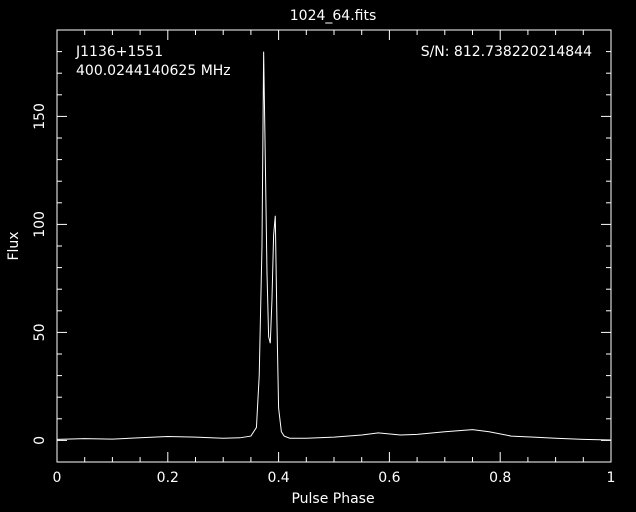 The height and width of the screenshot is (512, 636). What do you see at coordinates (506, 52) in the screenshot?
I see `snr-annotation: S/N: 812.738220214844` at bounding box center [506, 52].